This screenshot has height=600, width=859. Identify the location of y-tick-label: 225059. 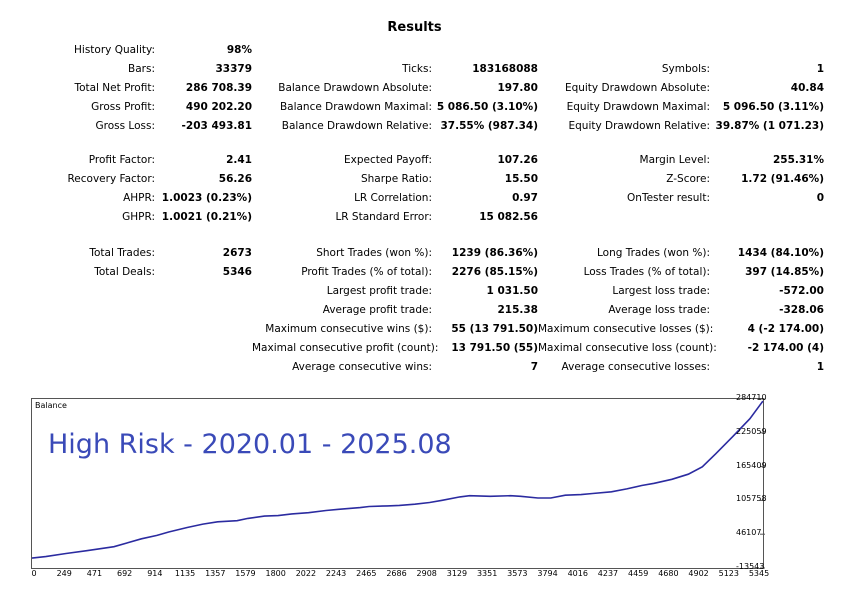
(751, 431).